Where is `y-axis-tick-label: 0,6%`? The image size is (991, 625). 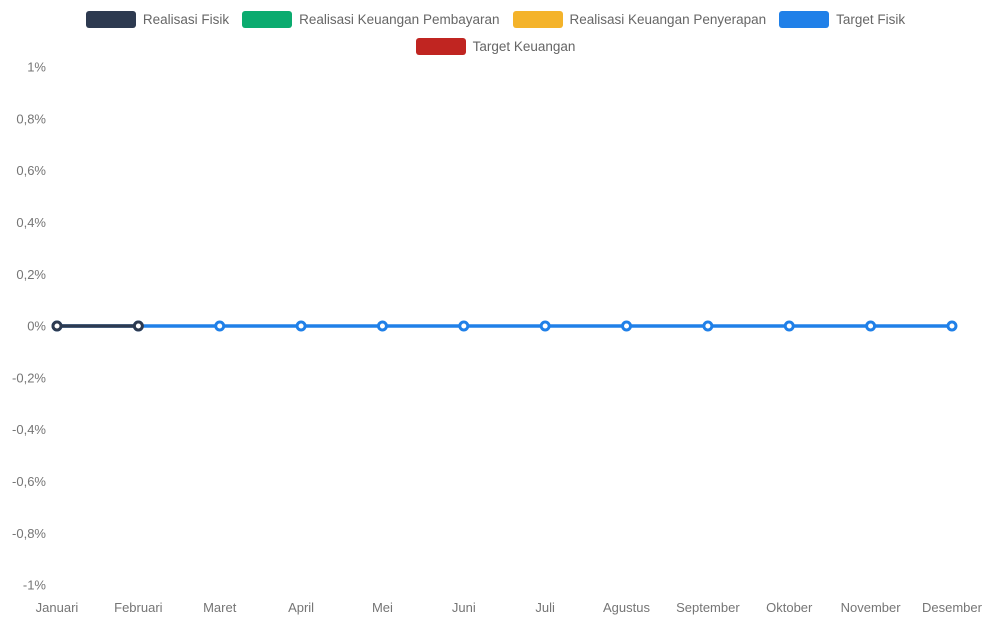
y-axis-tick-label: 0,6% is located at coordinates (31, 170).